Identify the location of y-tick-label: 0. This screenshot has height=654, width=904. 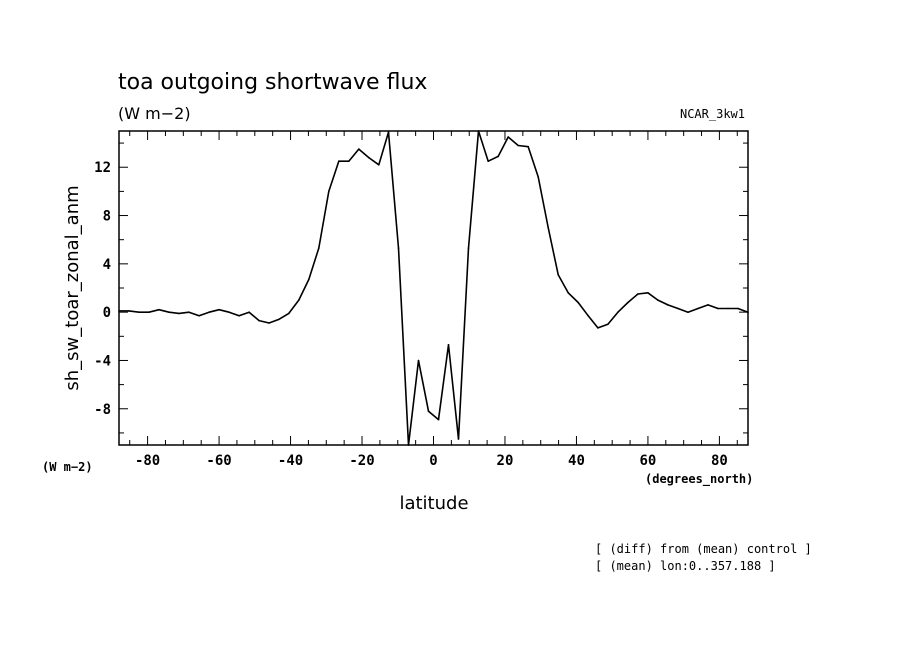
(107, 313).